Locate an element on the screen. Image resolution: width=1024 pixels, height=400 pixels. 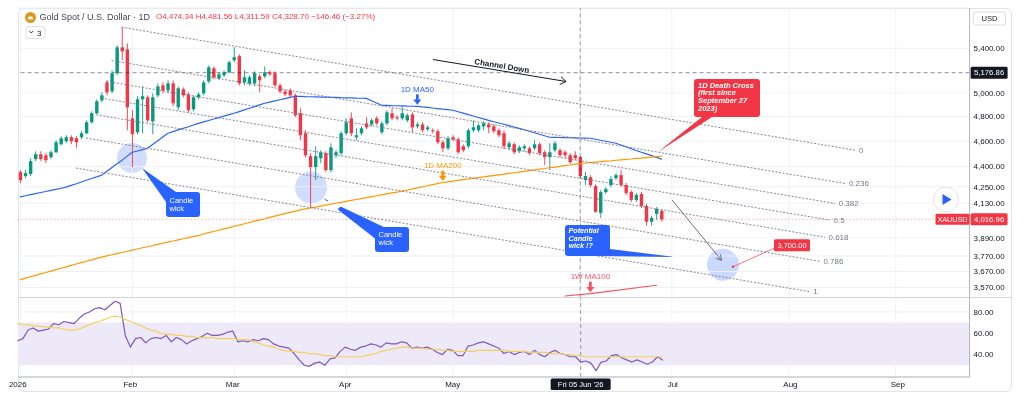
y-tick-label: 4,130.00 is located at coordinates (989, 204).